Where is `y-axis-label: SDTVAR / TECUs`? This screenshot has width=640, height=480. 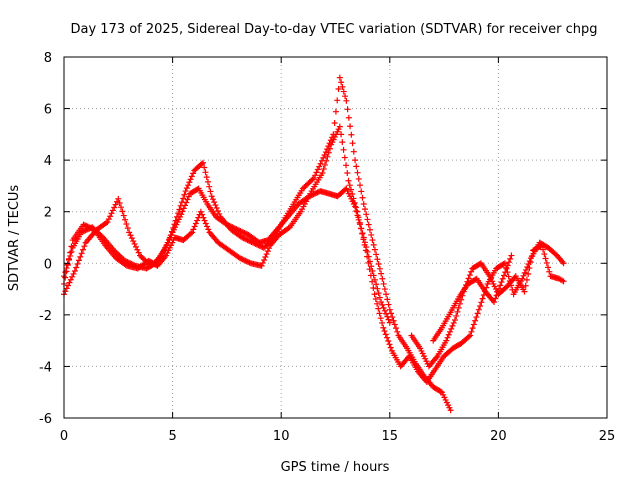
y-axis-label: SDTVAR / TECUs is located at coordinates (14, 238).